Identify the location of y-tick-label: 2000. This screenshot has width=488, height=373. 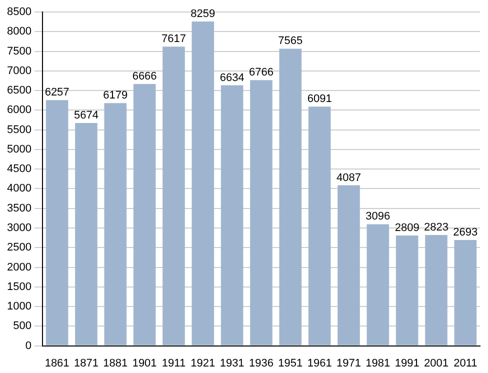
(19, 267).